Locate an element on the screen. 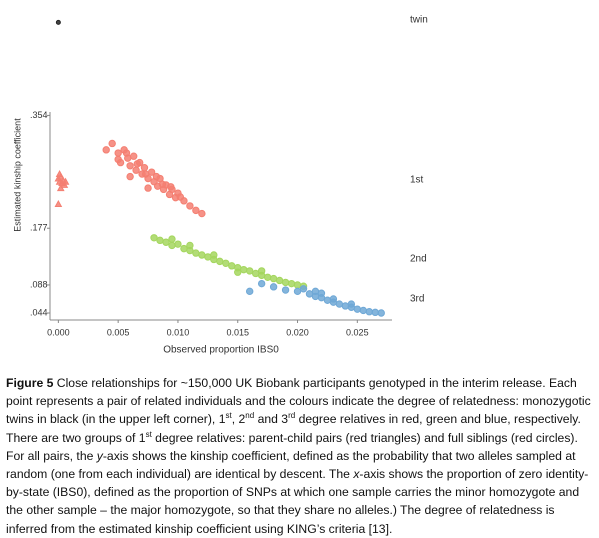  y-tick-label: .177 is located at coordinates (39, 228).